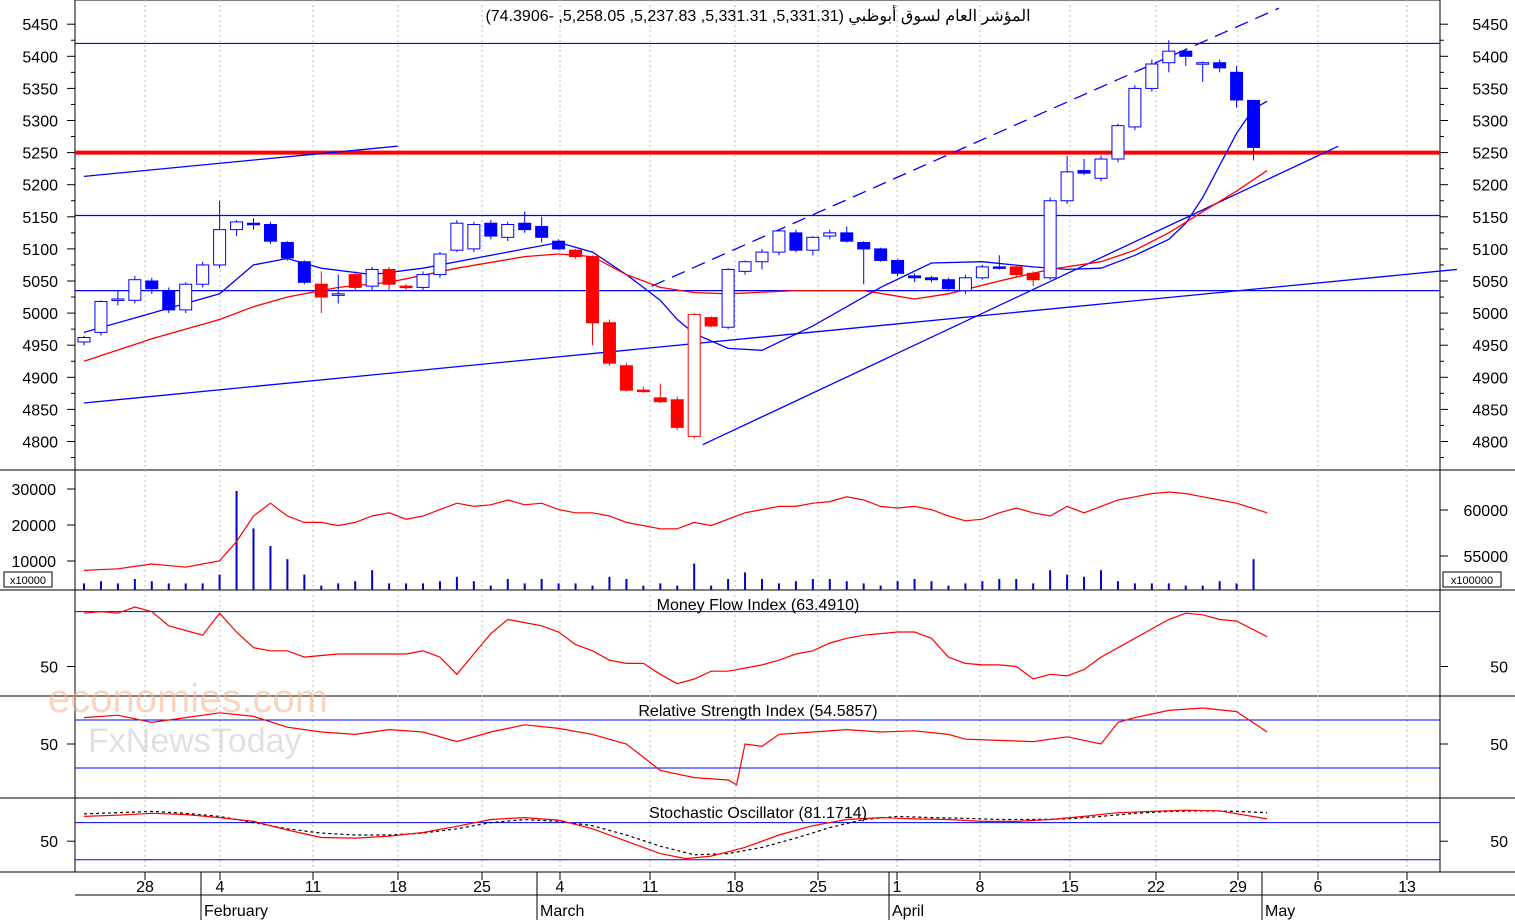  What do you see at coordinates (758, 605) in the screenshot?
I see `mfi-title: Money Flow Index (63.4910)` at bounding box center [758, 605].